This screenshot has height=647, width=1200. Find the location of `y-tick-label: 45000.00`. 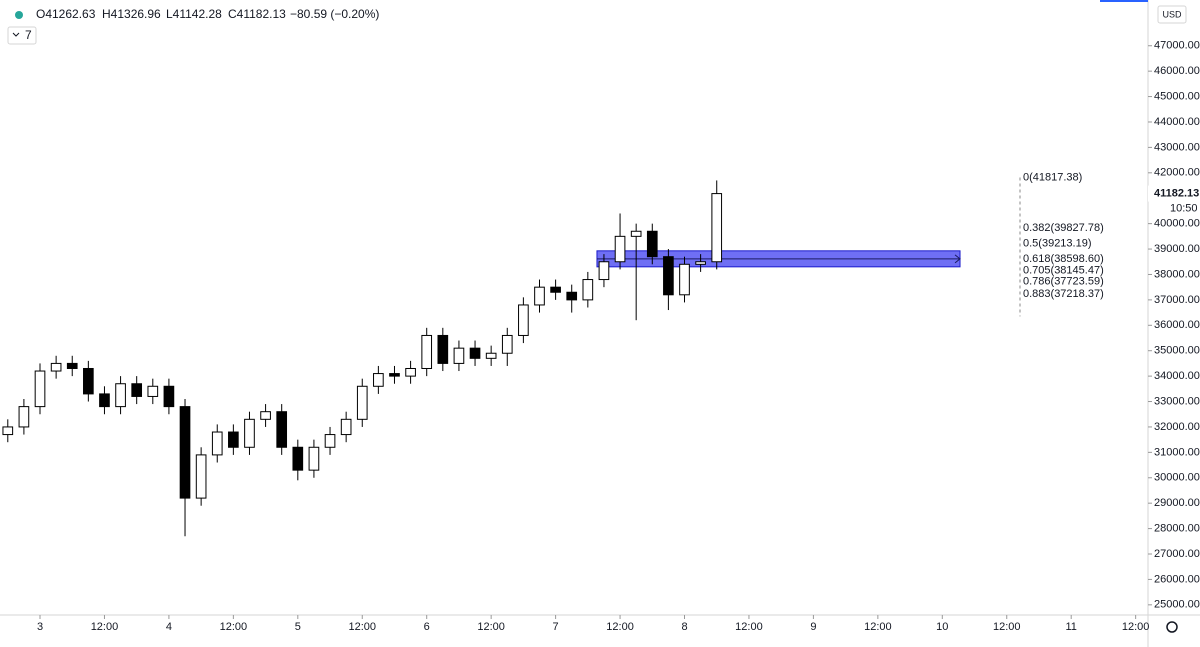

y-tick-label: 45000.00 is located at coordinates (1177, 96).